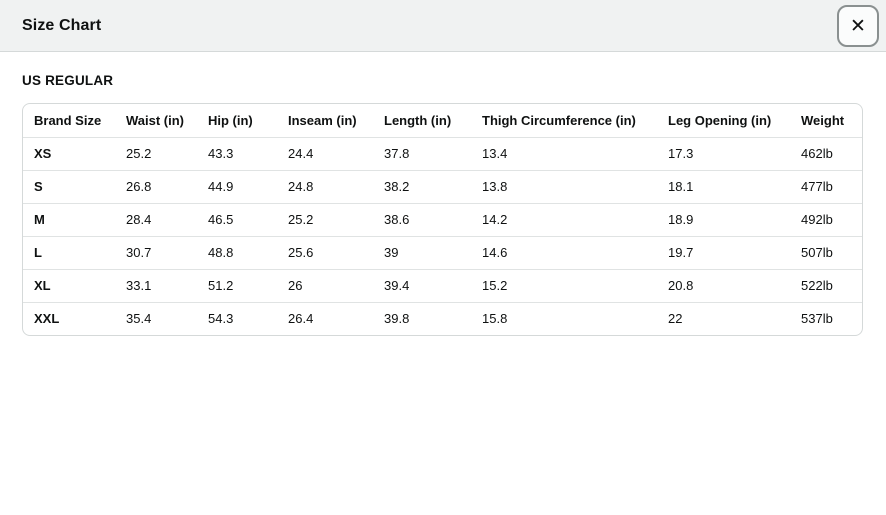 This screenshot has height=515, width=886. Describe the element at coordinates (325, 187) in the screenshot. I see `value-cell: 24.8` at that location.